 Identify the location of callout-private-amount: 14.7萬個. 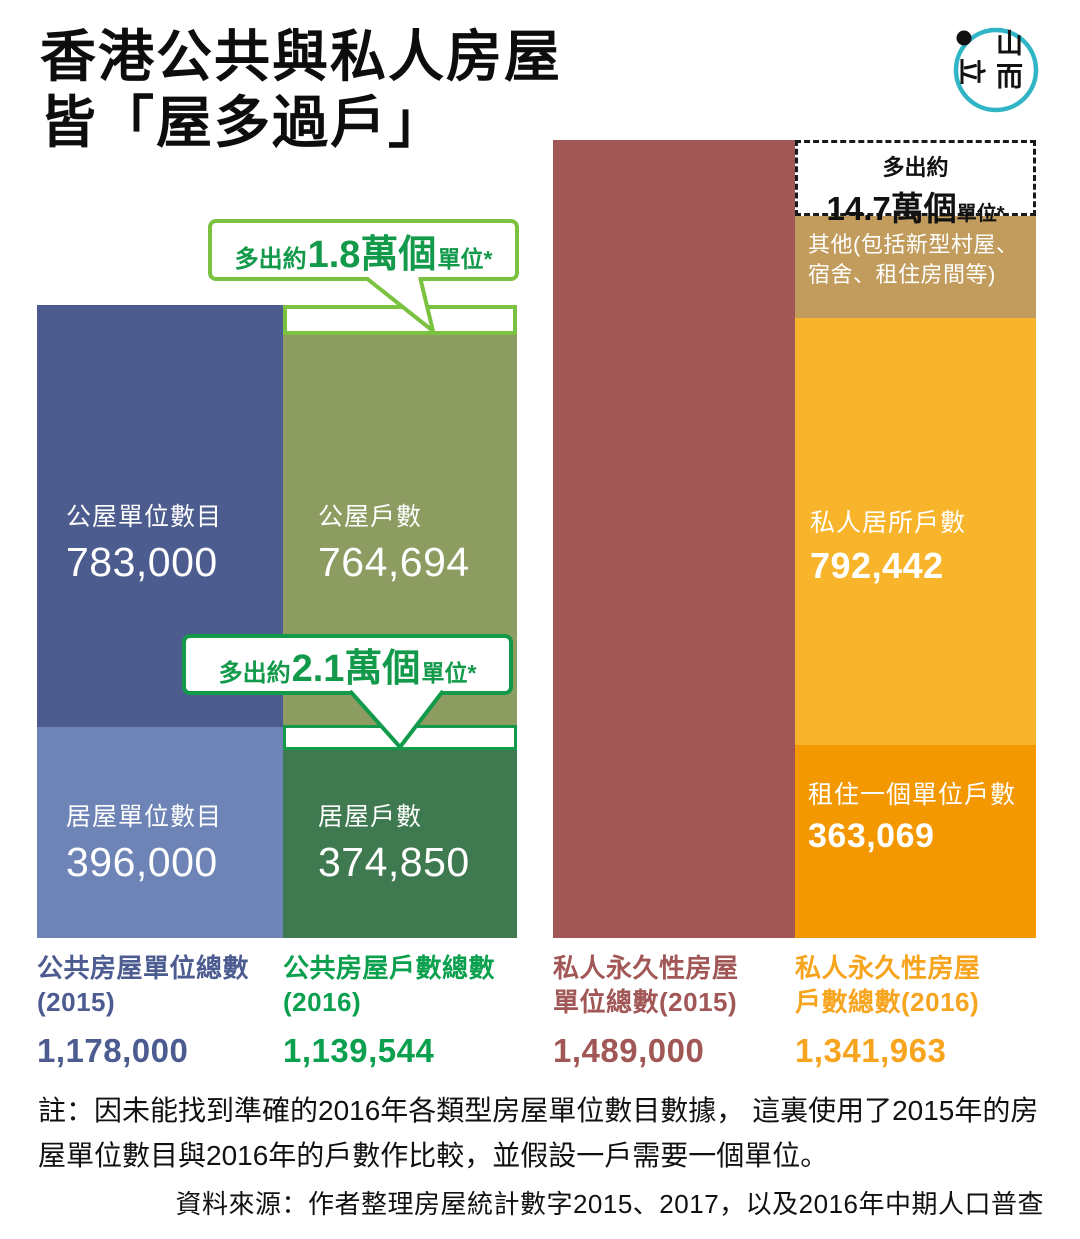
(891, 208).